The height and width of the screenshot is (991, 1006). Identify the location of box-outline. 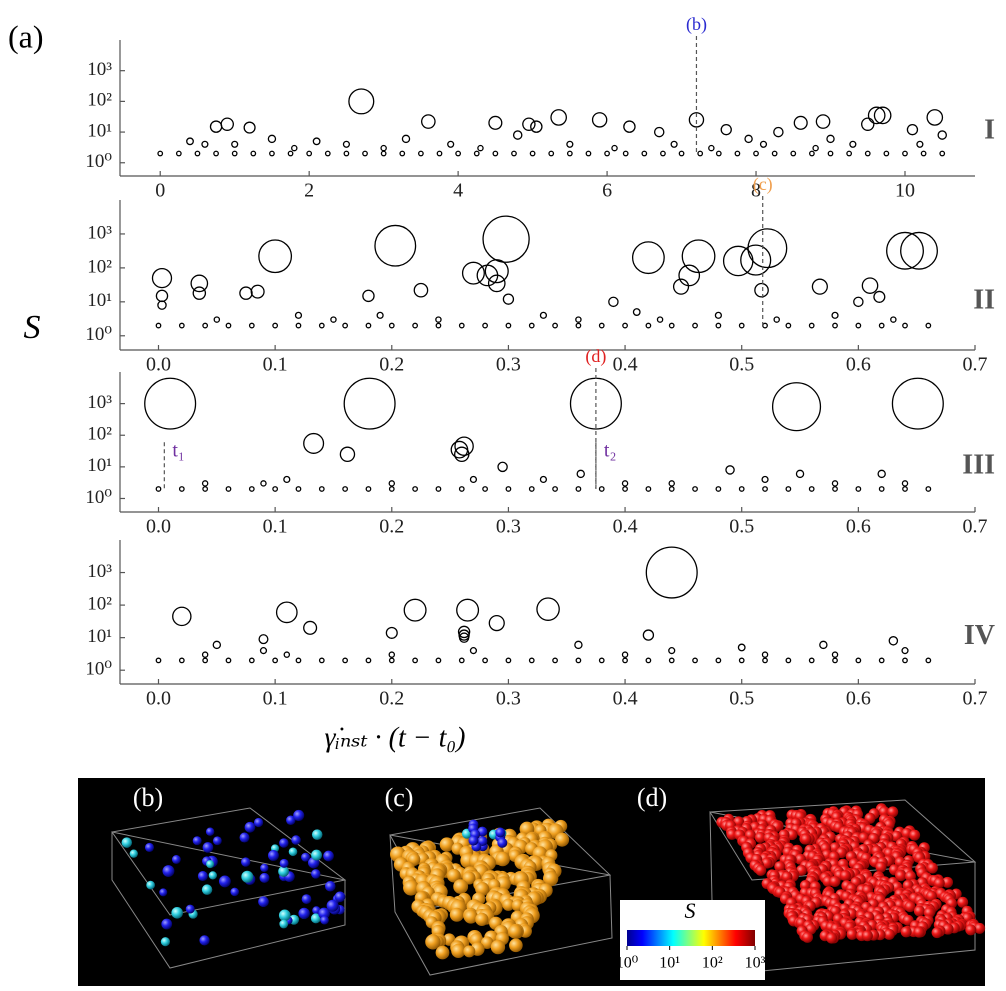
(228, 900).